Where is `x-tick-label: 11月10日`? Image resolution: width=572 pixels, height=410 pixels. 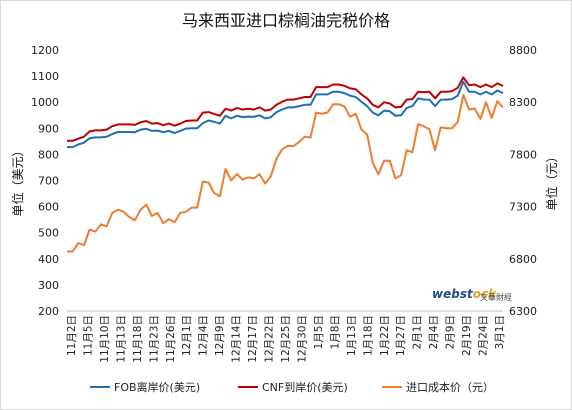
x-tick-label: 11月10日 is located at coordinates (105, 339).